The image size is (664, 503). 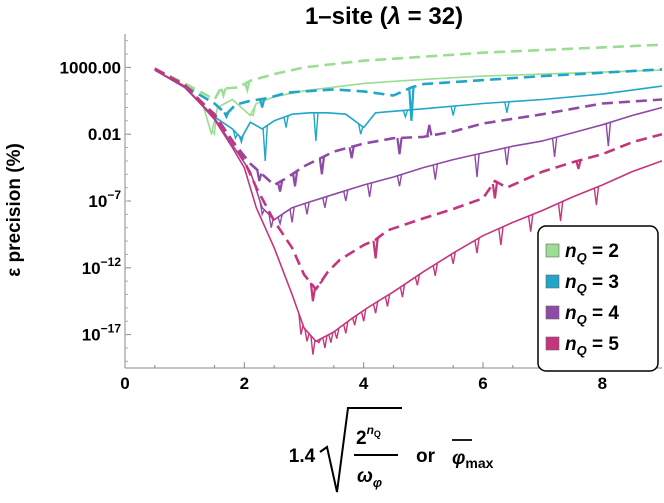 I want to click on title-prefix: 1–site (, so click(x=346, y=16).